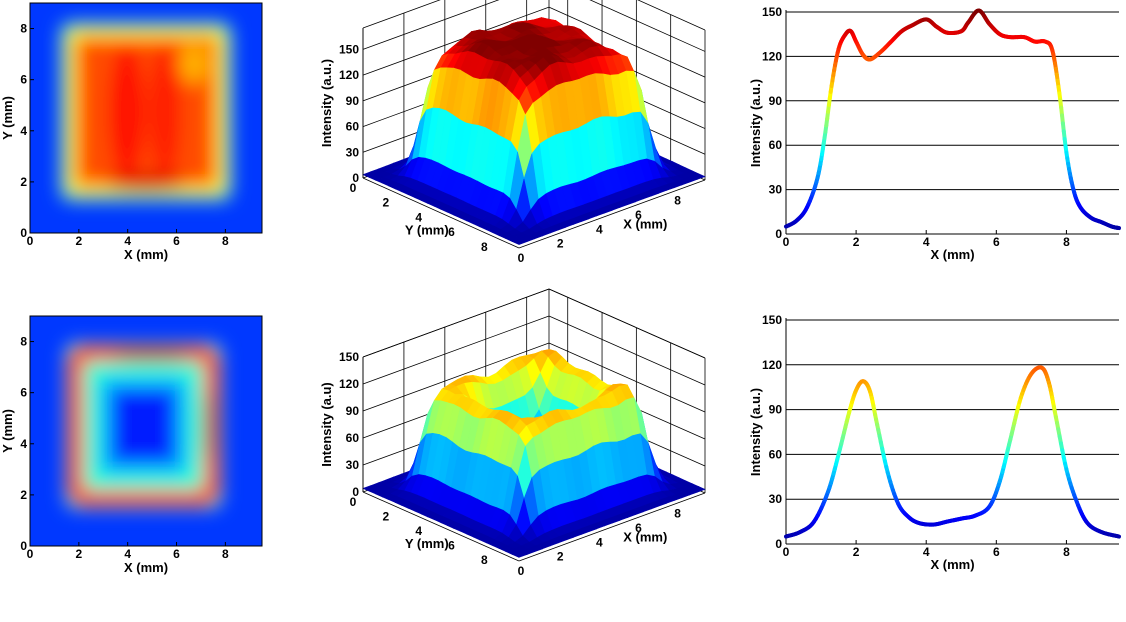 This screenshot has width=1126, height=622. Describe the element at coordinates (353, 465) in the screenshot. I see `z-tick-label: 30` at that location.